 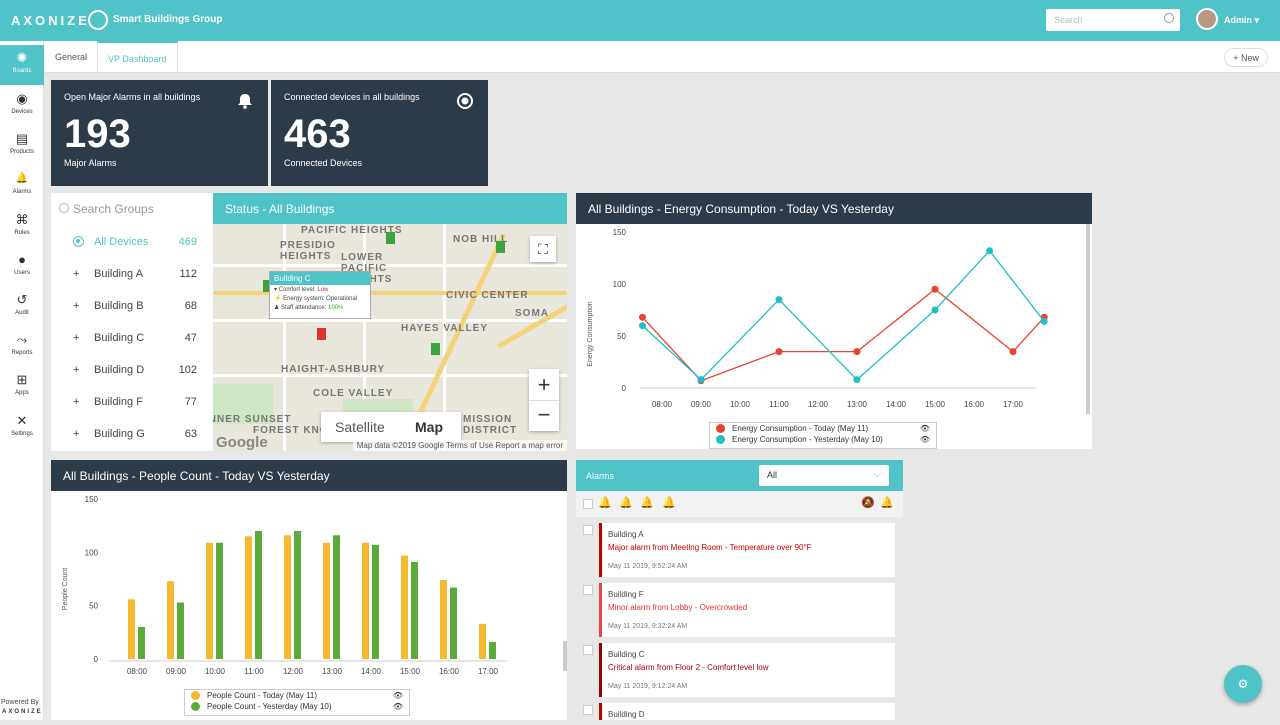 I want to click on muted-bell-icon: 🔕, so click(x=868, y=503).